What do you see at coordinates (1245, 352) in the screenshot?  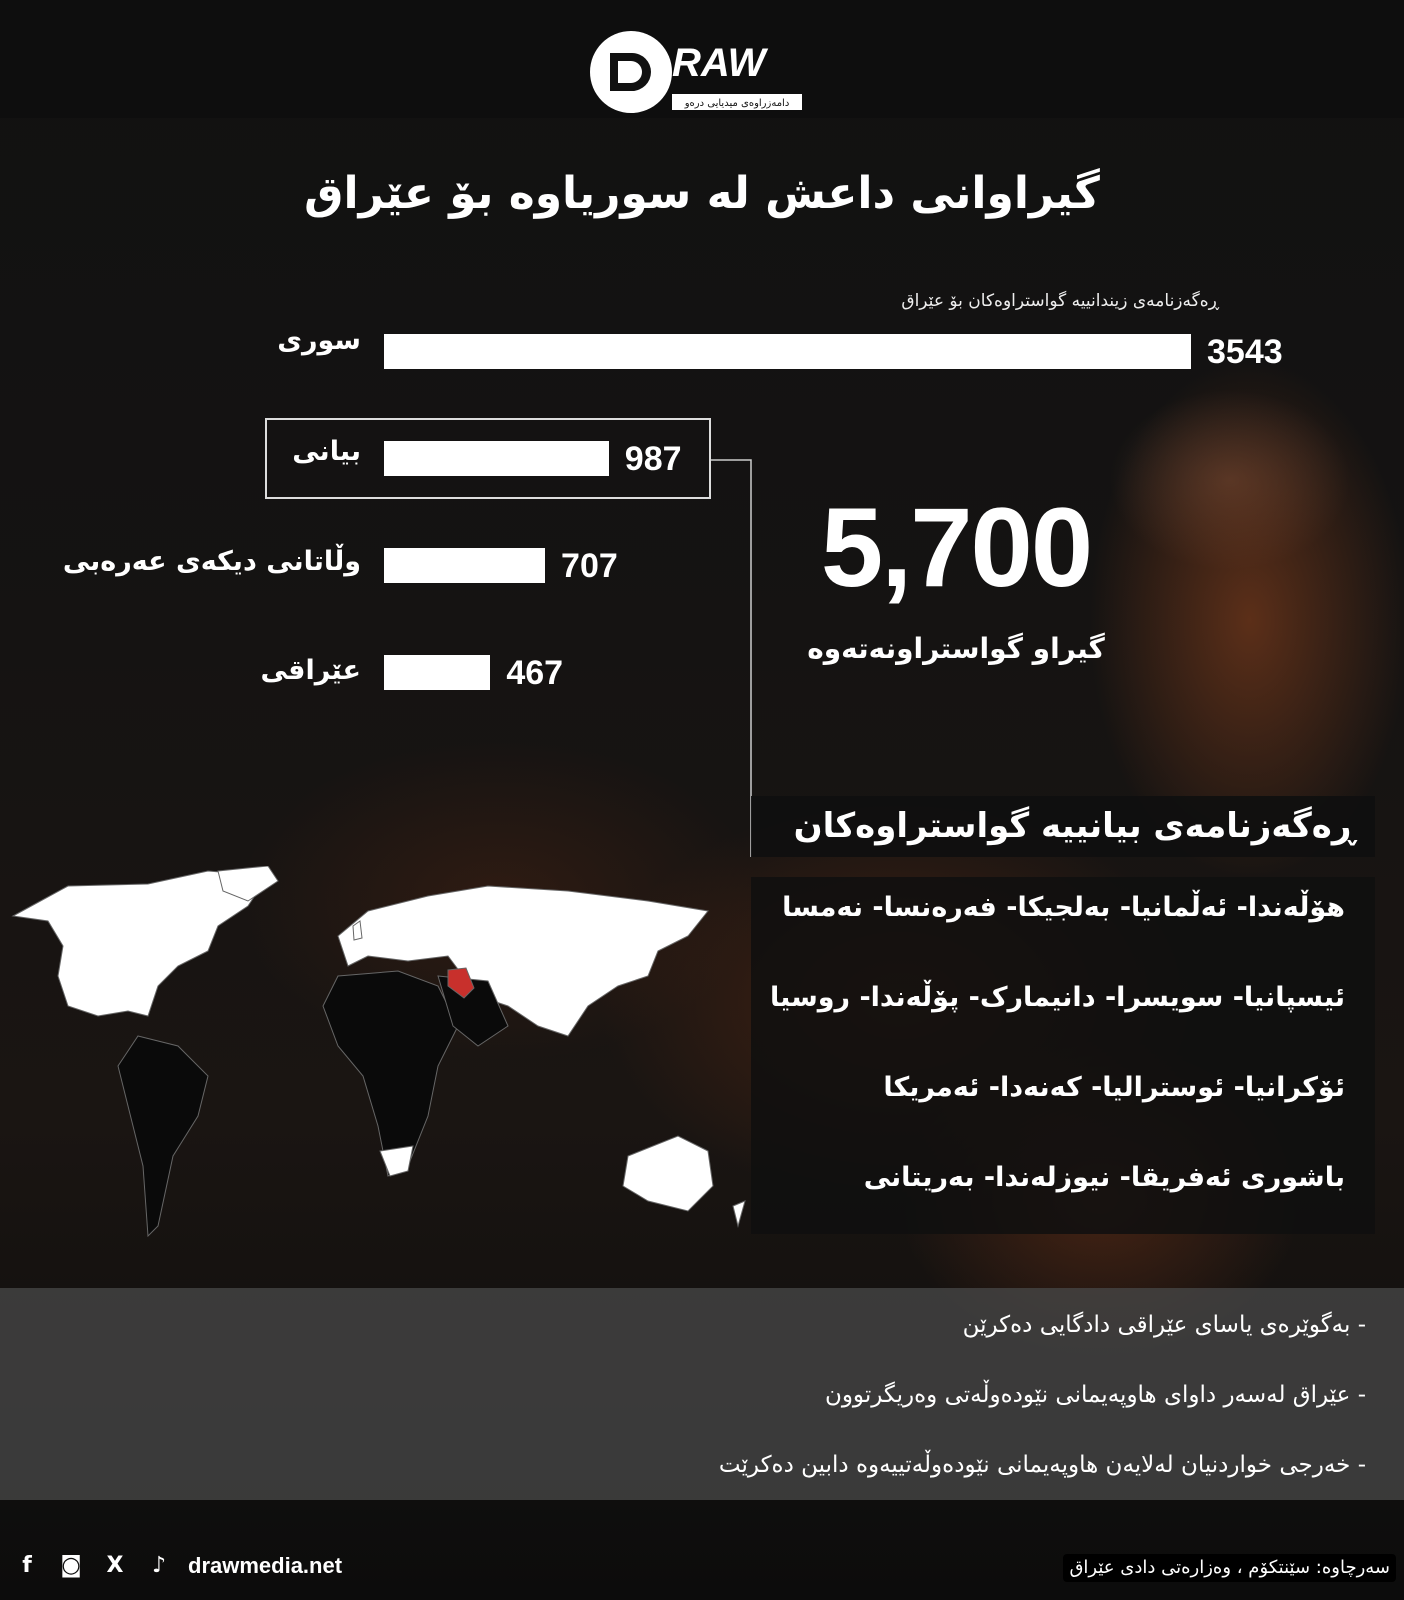 I see `bar-value-label: 3543` at bounding box center [1245, 352].